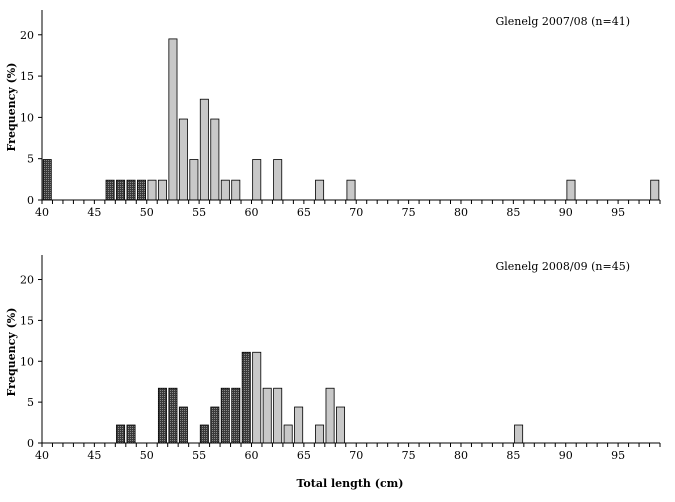 This screenshot has width=675, height=502. Describe the element at coordinates (562, 266) in the screenshot. I see `panel-title: Glenelg 2008/09 (n=45)` at that location.